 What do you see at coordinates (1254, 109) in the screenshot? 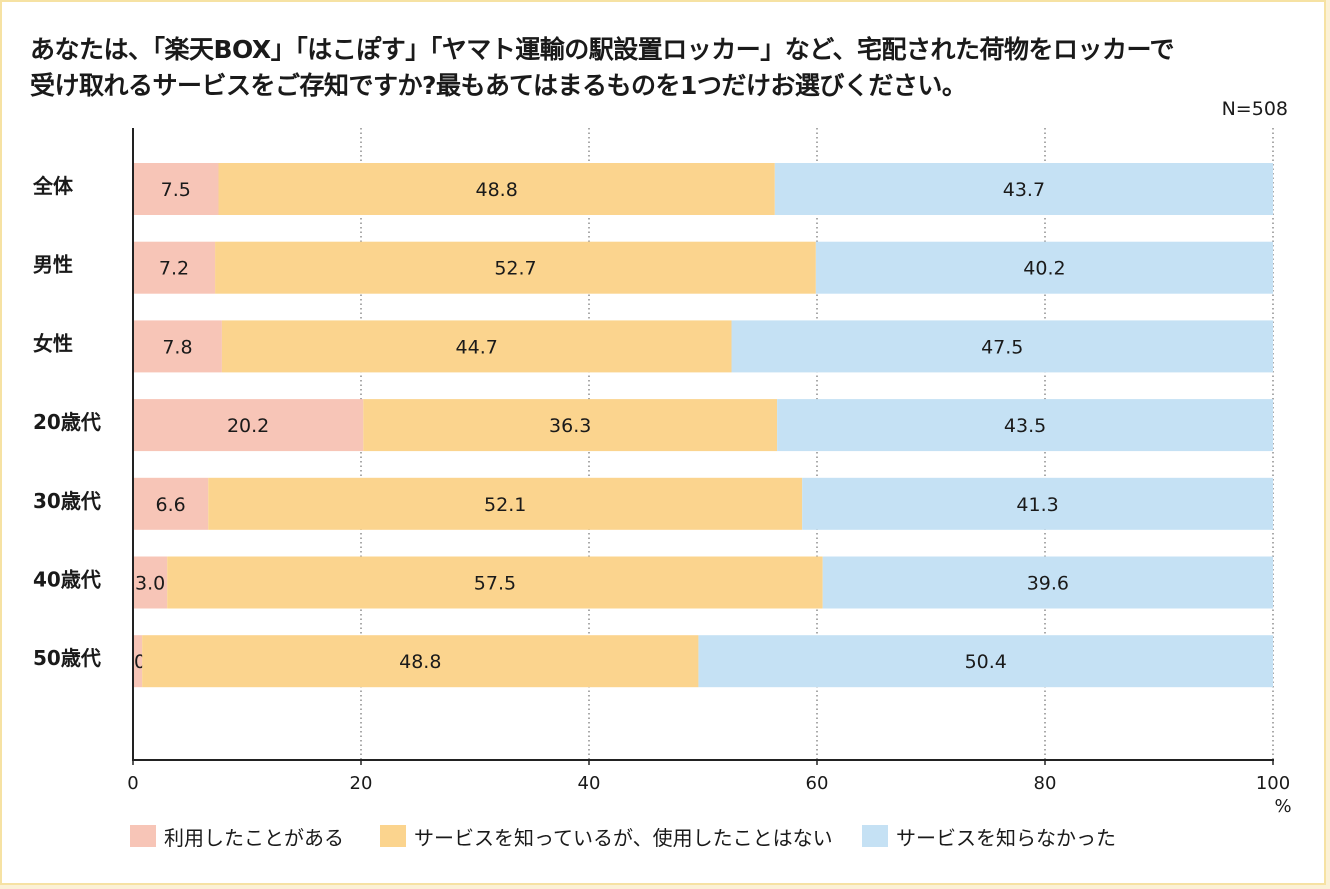
I see `sample-size: N=508` at bounding box center [1254, 109].